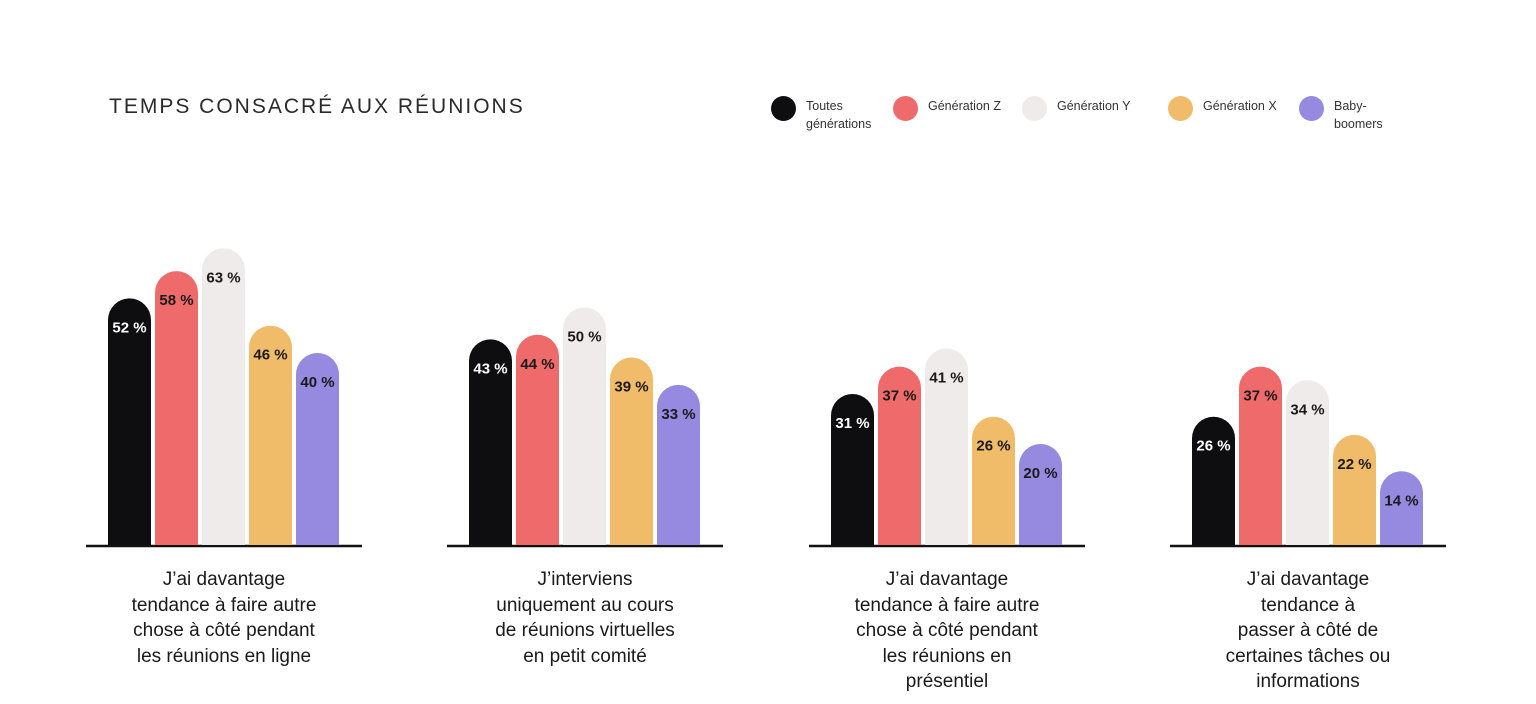 The width and height of the screenshot is (1536, 704). I want to click on data-label: 14 %, so click(1401, 500).